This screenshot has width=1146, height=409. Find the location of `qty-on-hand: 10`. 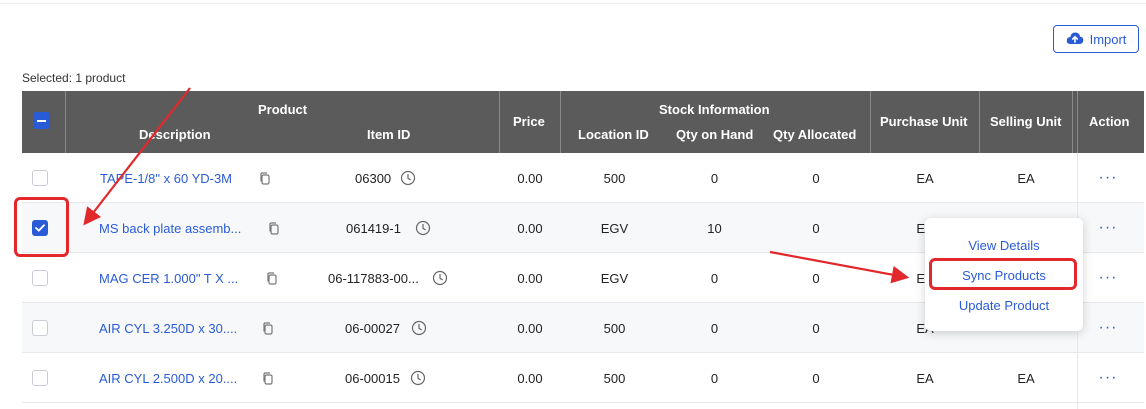

qty-on-hand: 10 is located at coordinates (714, 228).